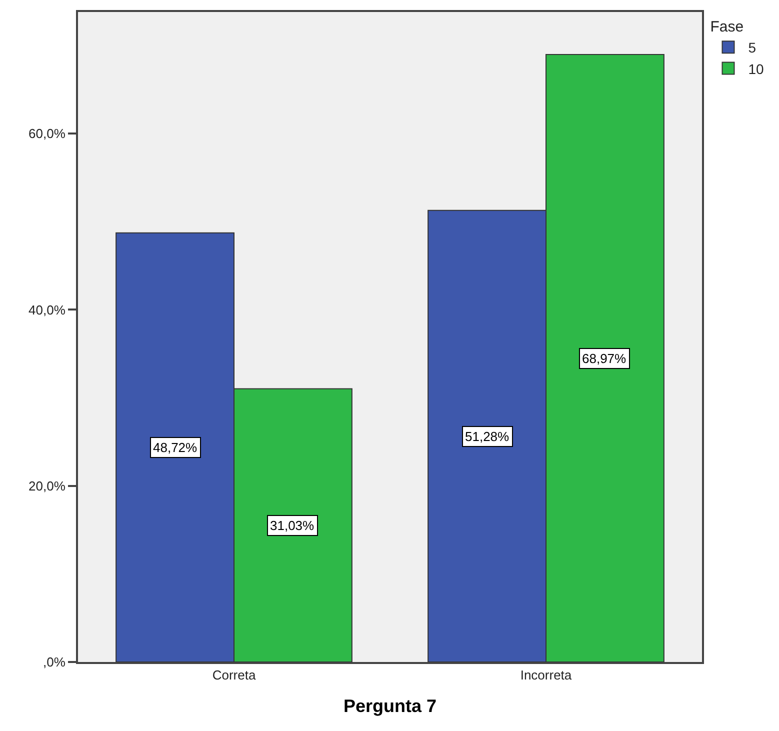 Image resolution: width=779 pixels, height=731 pixels. Describe the element at coordinates (54, 662) in the screenshot. I see `y-tick-label: ,0%` at that location.